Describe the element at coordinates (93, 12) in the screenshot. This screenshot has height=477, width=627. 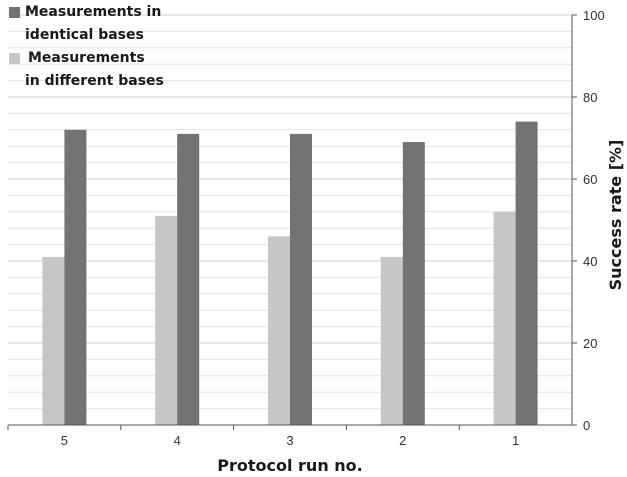
I see `legend-label: Measurements in` at that location.